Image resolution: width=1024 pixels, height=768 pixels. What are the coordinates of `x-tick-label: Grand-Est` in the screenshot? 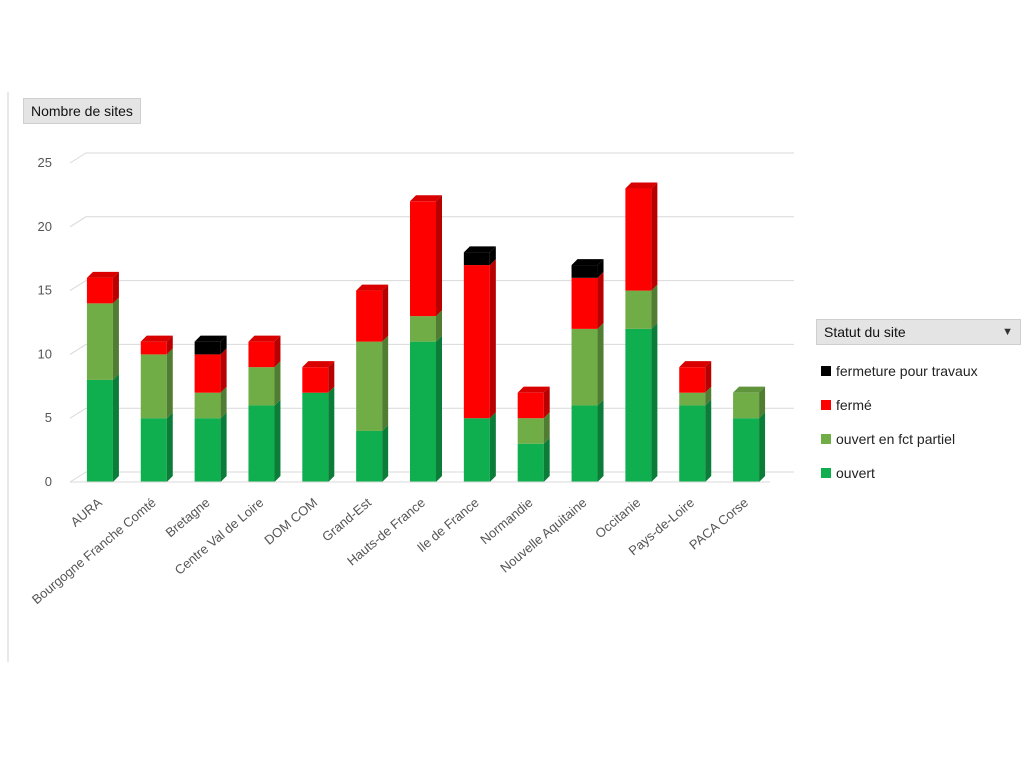 It's located at (346, 520).